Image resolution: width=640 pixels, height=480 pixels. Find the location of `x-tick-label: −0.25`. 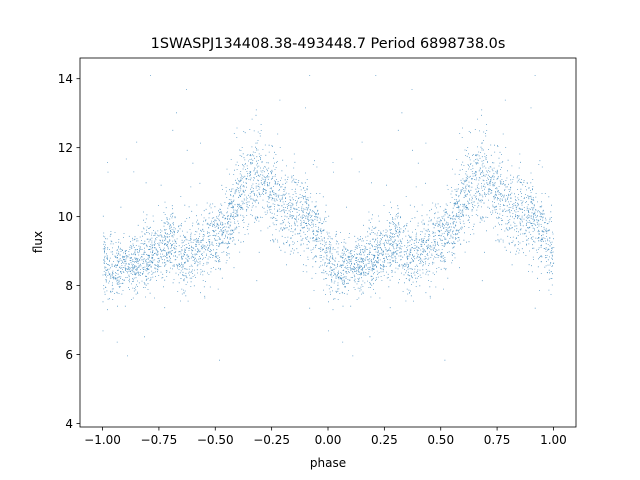

x-tick-label: −0.25 is located at coordinates (271, 440).